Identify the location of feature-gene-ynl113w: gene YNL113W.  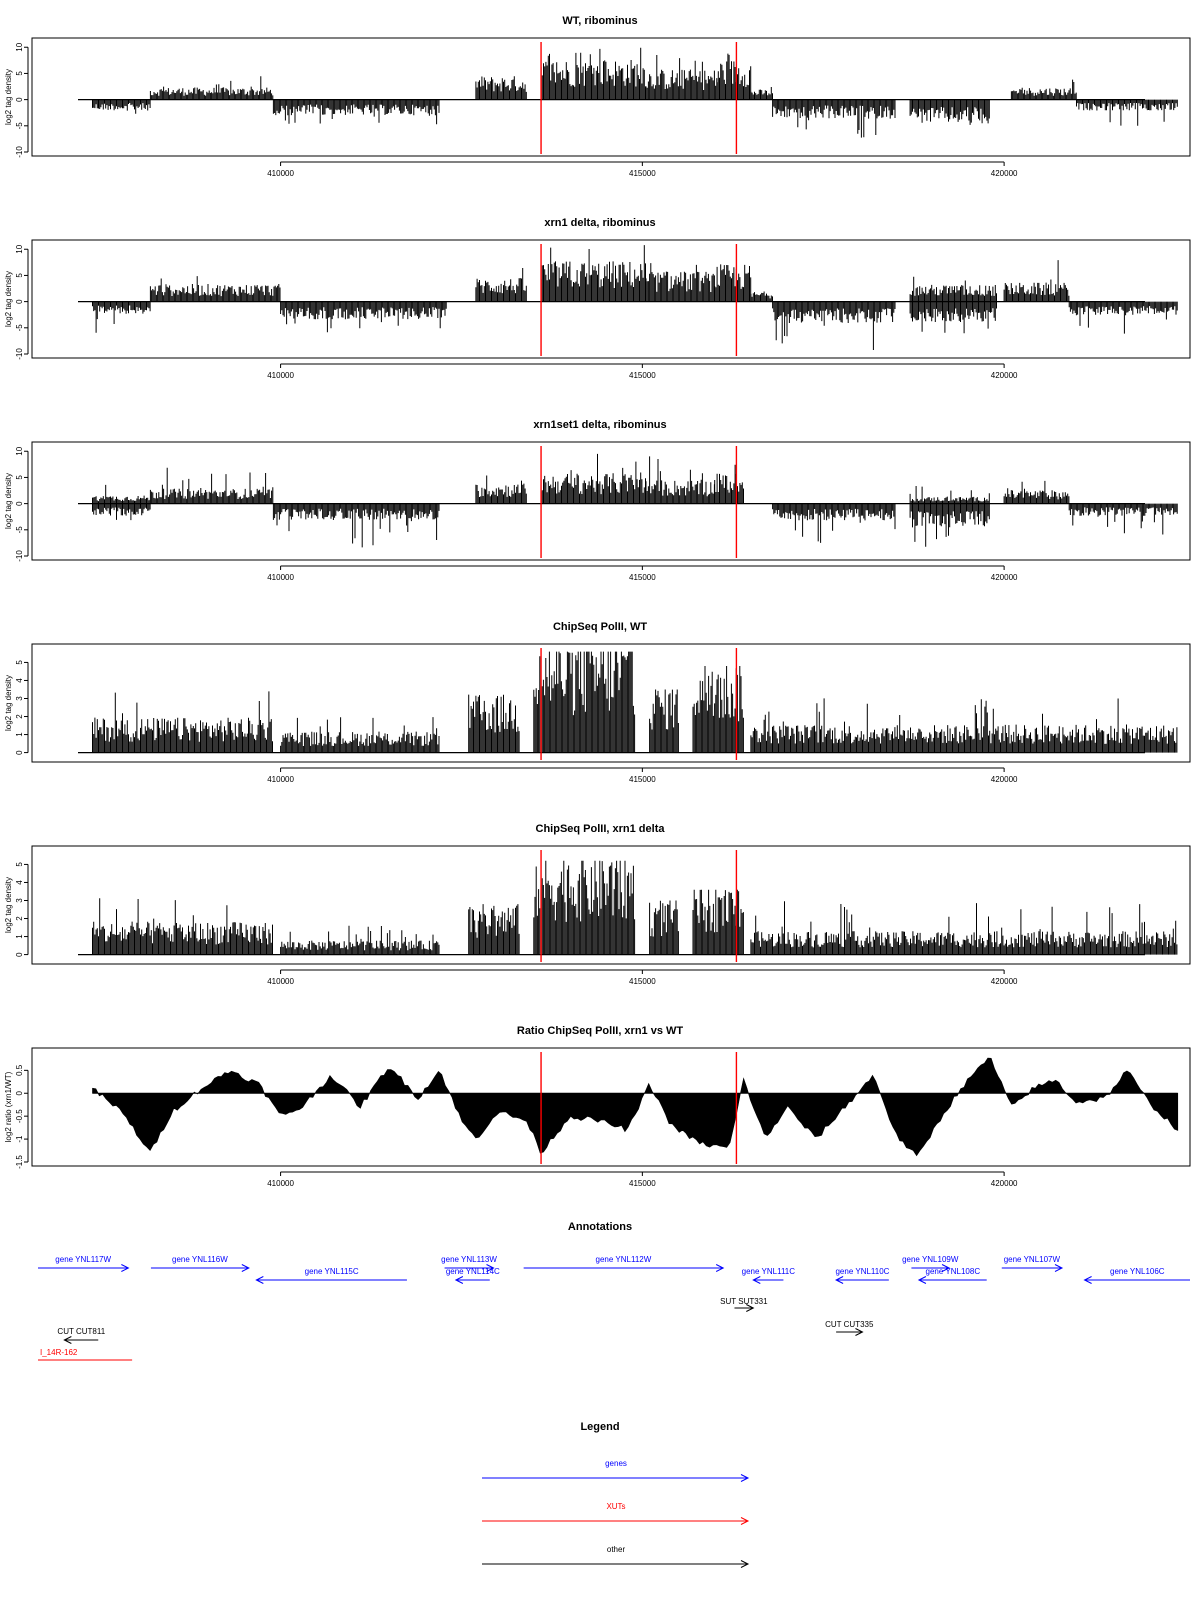
(469, 1263).